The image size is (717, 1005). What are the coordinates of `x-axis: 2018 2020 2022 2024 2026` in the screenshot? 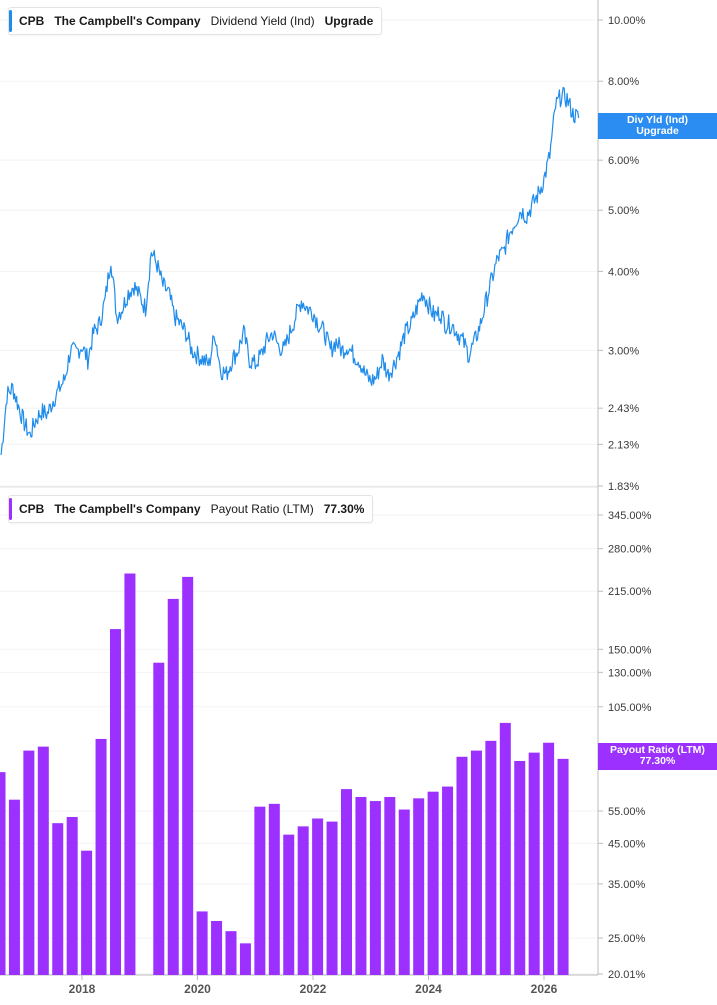 It's located at (313, 985).